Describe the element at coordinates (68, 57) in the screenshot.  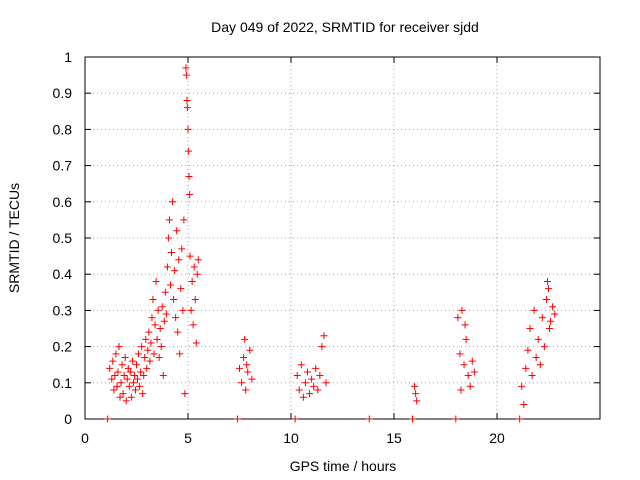
I see `y-tick-label: 1` at that location.